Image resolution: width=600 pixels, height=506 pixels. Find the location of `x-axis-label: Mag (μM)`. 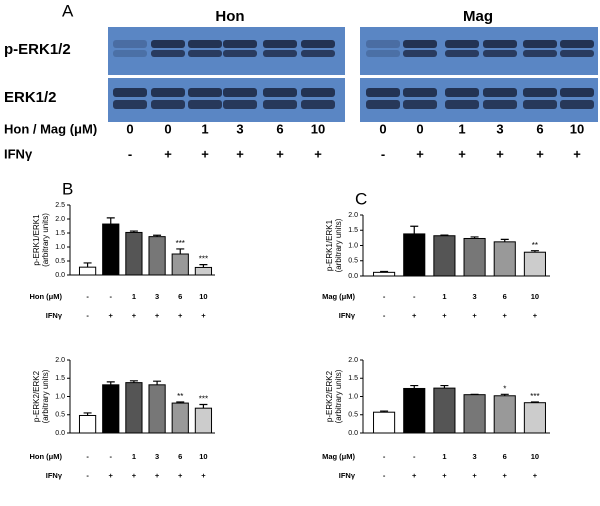

x-axis-label: Mag (μM) is located at coordinates (338, 456).